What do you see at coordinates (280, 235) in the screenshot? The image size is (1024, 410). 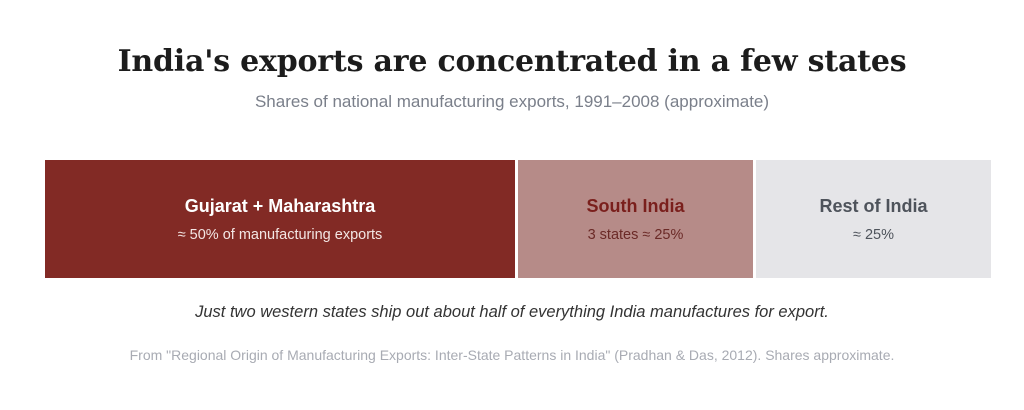 I see `segment-value-label: ≈ 50% of manufacturing exports` at bounding box center [280, 235].